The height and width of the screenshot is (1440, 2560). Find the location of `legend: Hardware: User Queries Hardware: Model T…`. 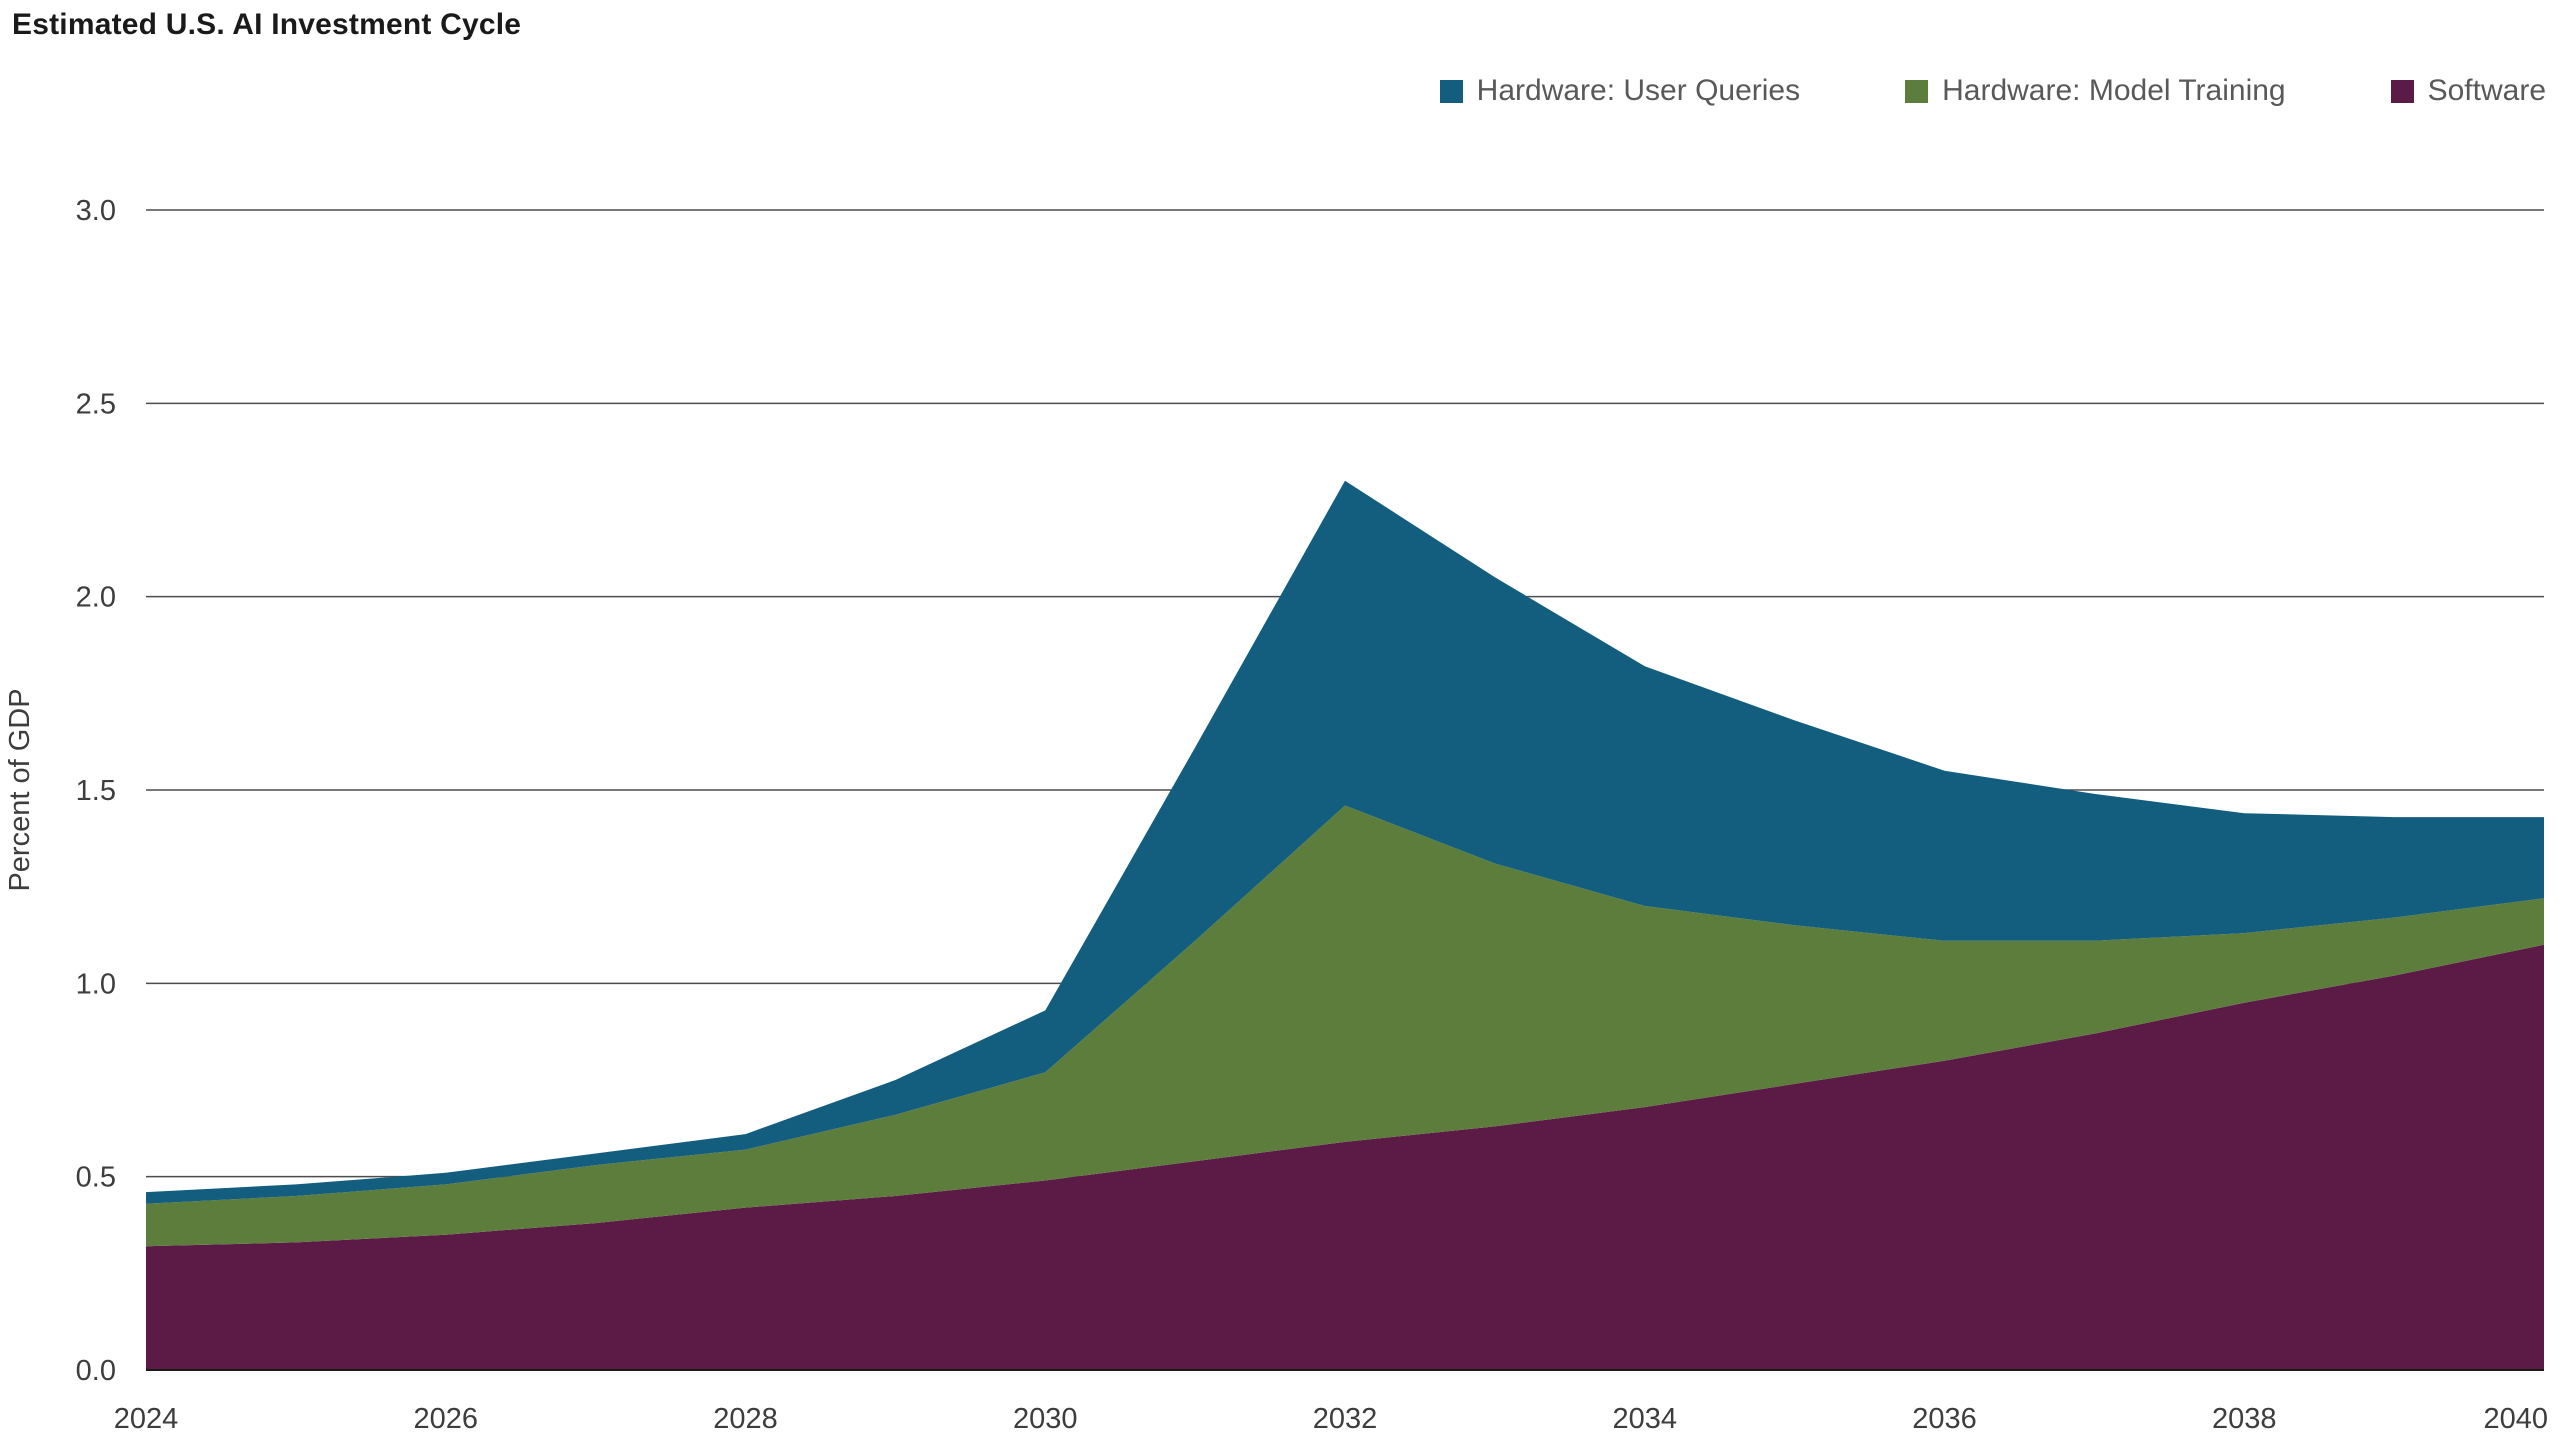

legend: Hardware: User Queries Hardware: Model T… is located at coordinates (1992, 91).